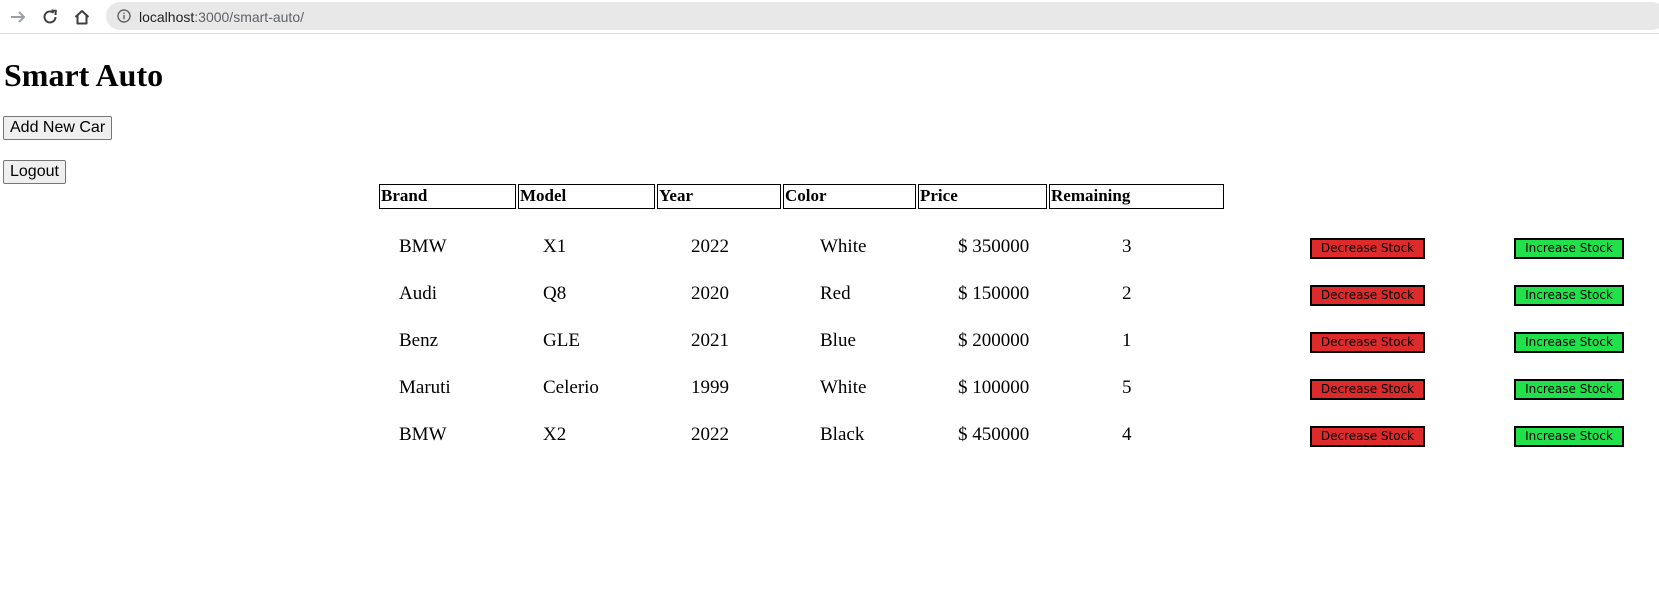 The image size is (1659, 605). Describe the element at coordinates (994, 293) in the screenshot. I see `cell-price: $ 150000` at that location.